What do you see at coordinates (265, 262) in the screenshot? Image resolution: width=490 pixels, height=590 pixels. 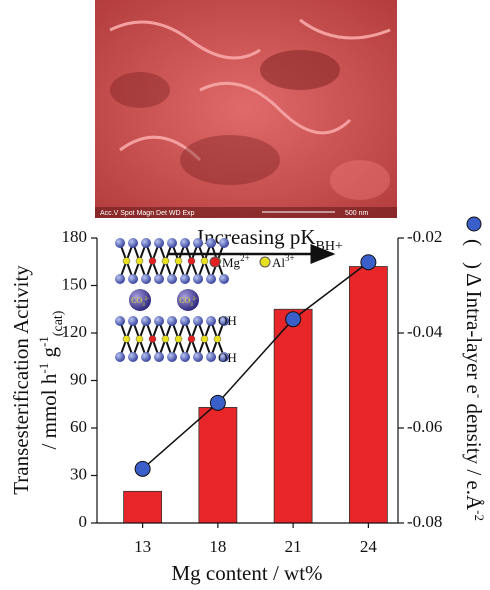 I see `inset-al-symbol` at bounding box center [265, 262].